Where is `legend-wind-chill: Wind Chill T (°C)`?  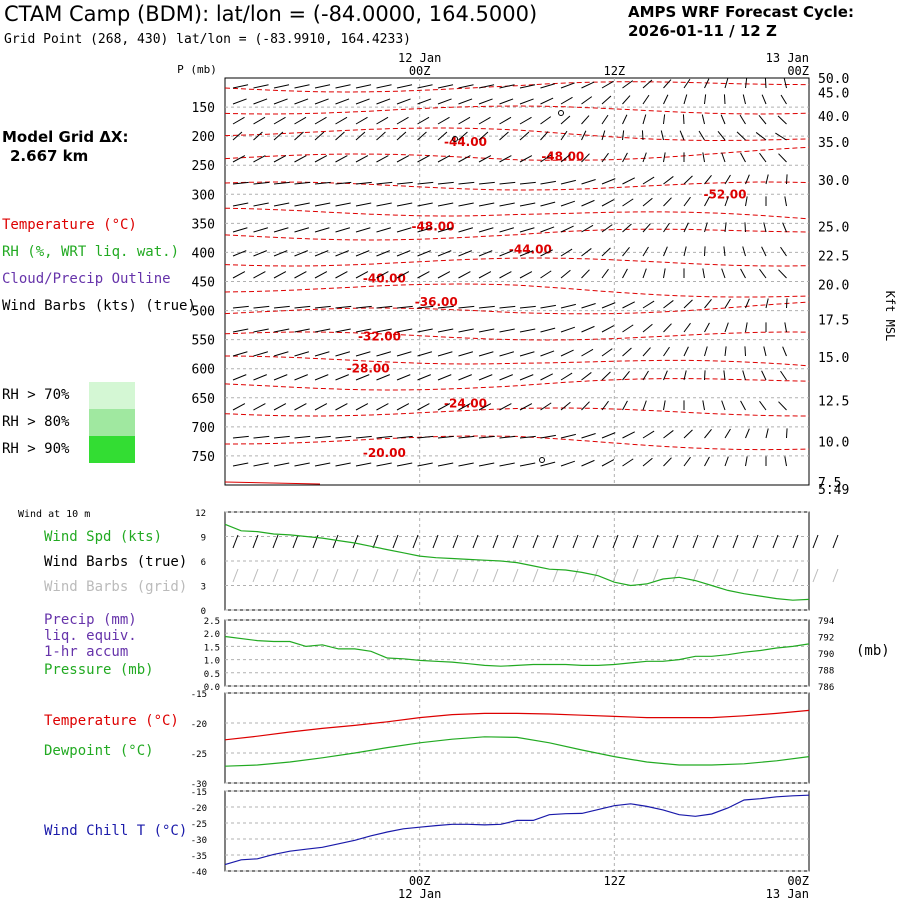
legend-wind-chill: Wind Chill T (°C) is located at coordinates (116, 831).